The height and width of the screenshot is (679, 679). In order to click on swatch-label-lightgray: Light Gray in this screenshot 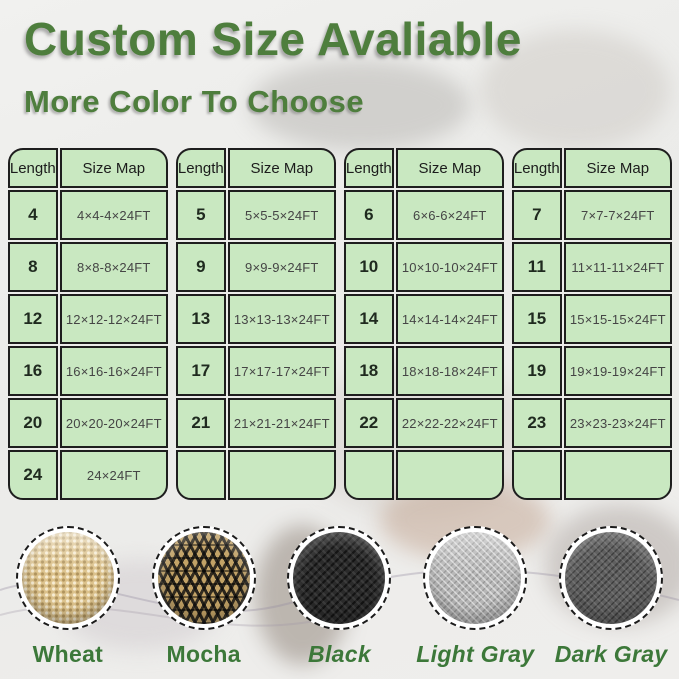, I will do `click(475, 654)`.